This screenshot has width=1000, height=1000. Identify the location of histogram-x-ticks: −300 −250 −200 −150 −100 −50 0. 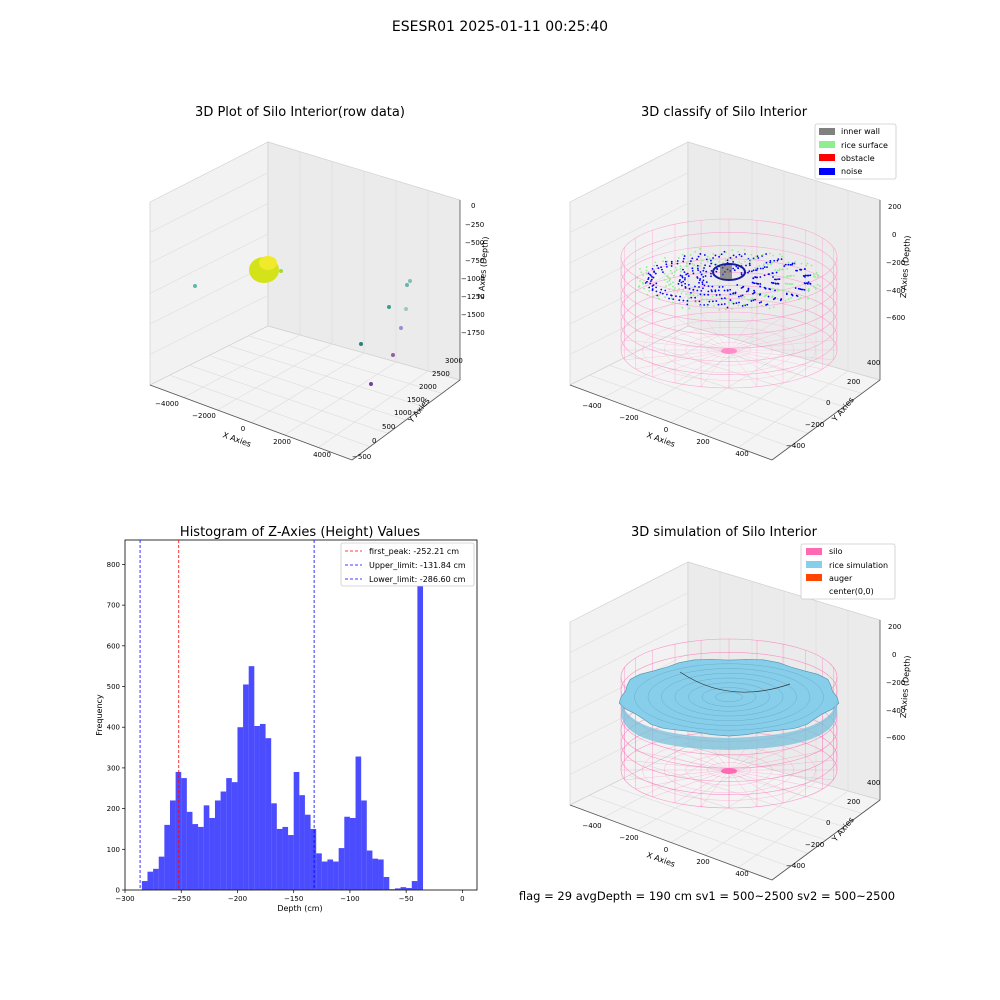
(290, 896).